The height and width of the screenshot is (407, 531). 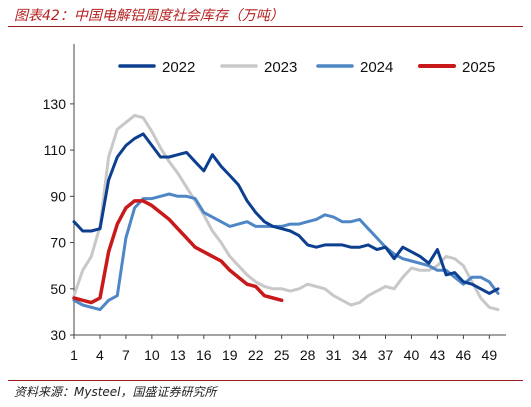 What do you see at coordinates (178, 252) in the screenshot?
I see `series-line-2025` at bounding box center [178, 252].